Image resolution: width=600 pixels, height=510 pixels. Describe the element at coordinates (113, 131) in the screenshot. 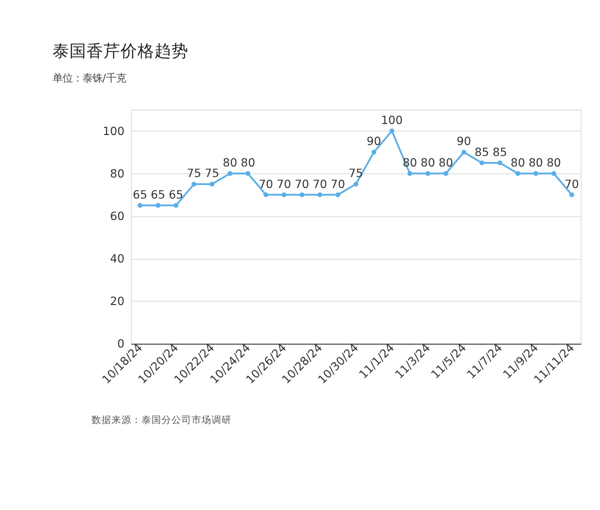

I see `y-tick-label: 100` at that location.